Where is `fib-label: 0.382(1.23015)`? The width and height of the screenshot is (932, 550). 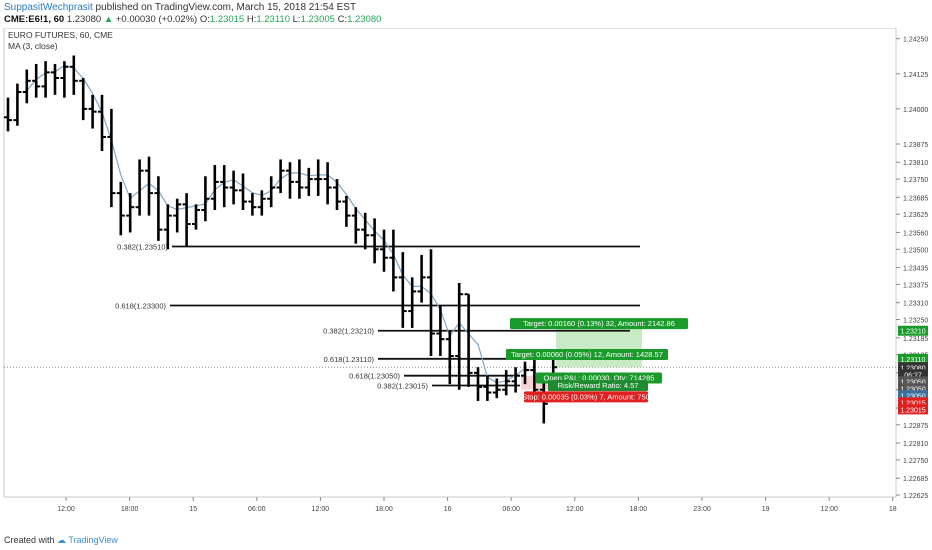
fib-label: 0.382(1.23015) is located at coordinates (402, 386).